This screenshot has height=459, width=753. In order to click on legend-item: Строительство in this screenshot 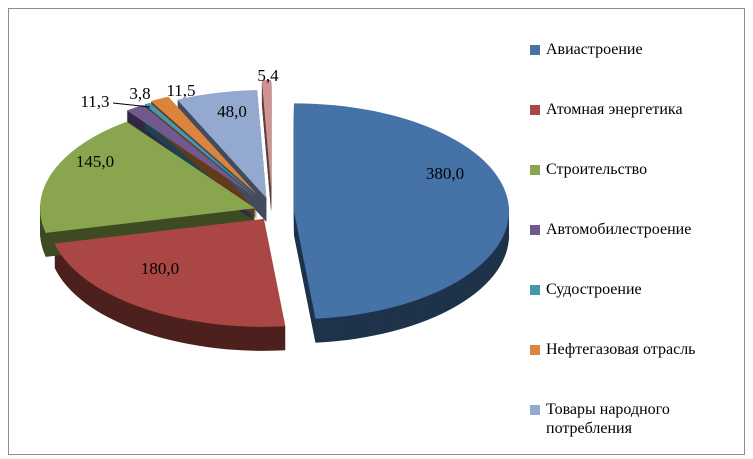, I will do `click(630, 169)`.